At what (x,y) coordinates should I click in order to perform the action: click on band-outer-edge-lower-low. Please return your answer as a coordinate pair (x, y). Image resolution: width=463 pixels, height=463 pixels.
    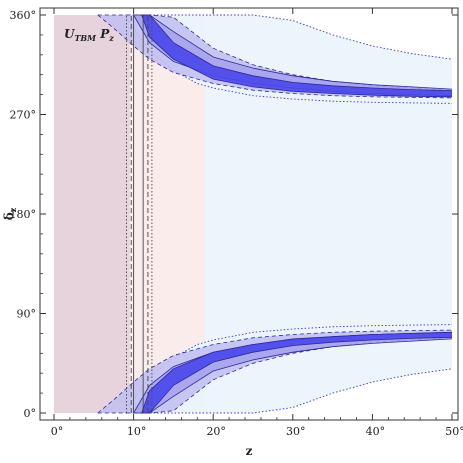
    Looking at the image, I should click on (289, 391).